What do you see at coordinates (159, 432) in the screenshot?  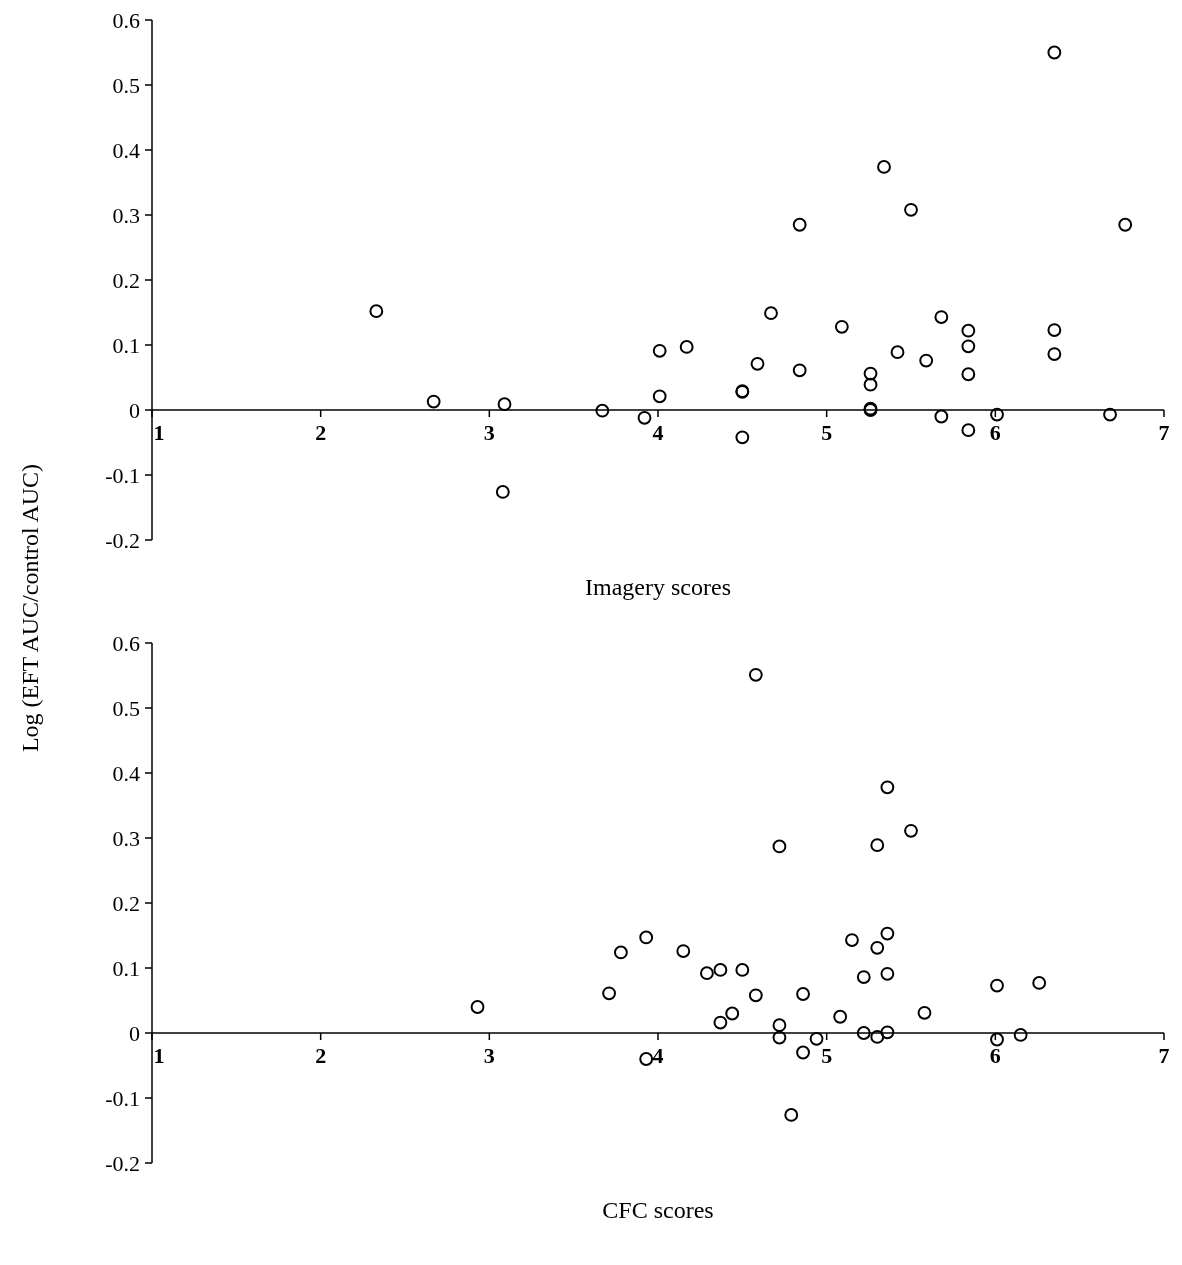 I see `x-tick-label: 1` at bounding box center [159, 432].